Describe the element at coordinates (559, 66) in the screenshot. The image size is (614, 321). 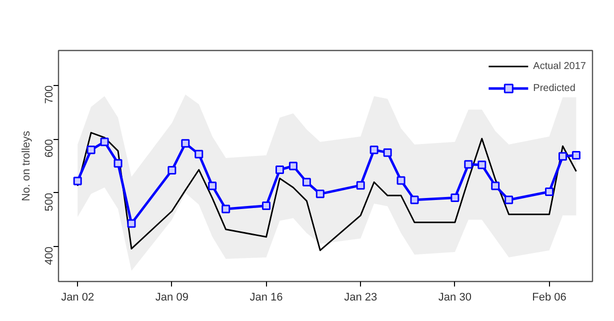
I see `legend-label: Actual 2017` at that location.